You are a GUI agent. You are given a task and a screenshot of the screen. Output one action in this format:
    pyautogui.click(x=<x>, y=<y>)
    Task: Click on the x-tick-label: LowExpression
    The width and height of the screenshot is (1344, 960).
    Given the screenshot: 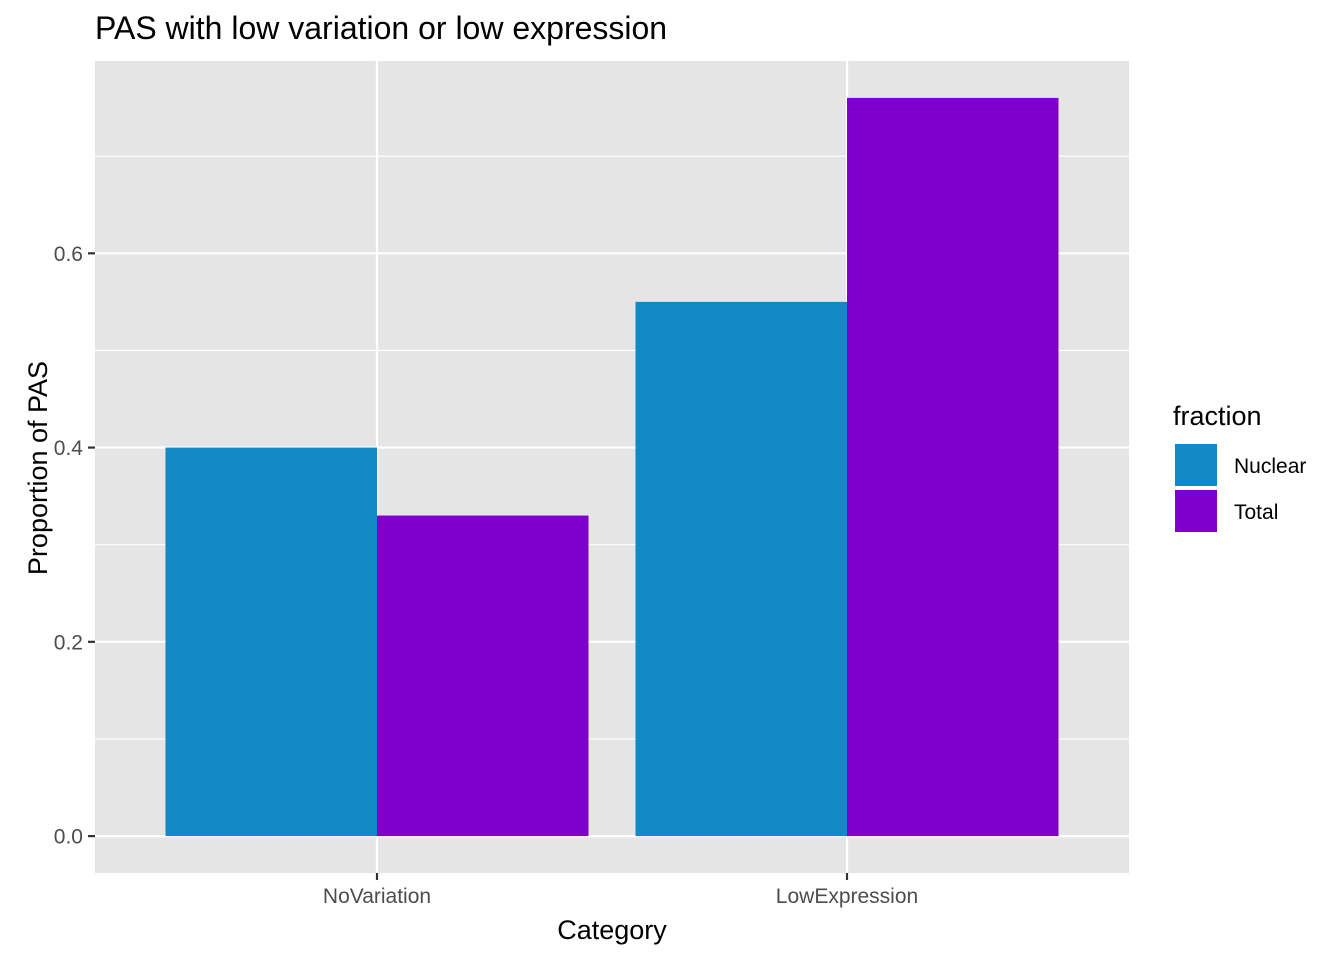 What is the action you would take?
    pyautogui.click(x=847, y=896)
    